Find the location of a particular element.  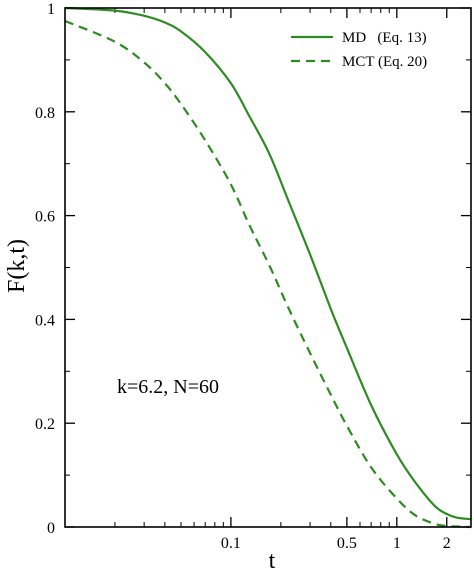

y-tick-label: 0.4 is located at coordinates (45, 320).